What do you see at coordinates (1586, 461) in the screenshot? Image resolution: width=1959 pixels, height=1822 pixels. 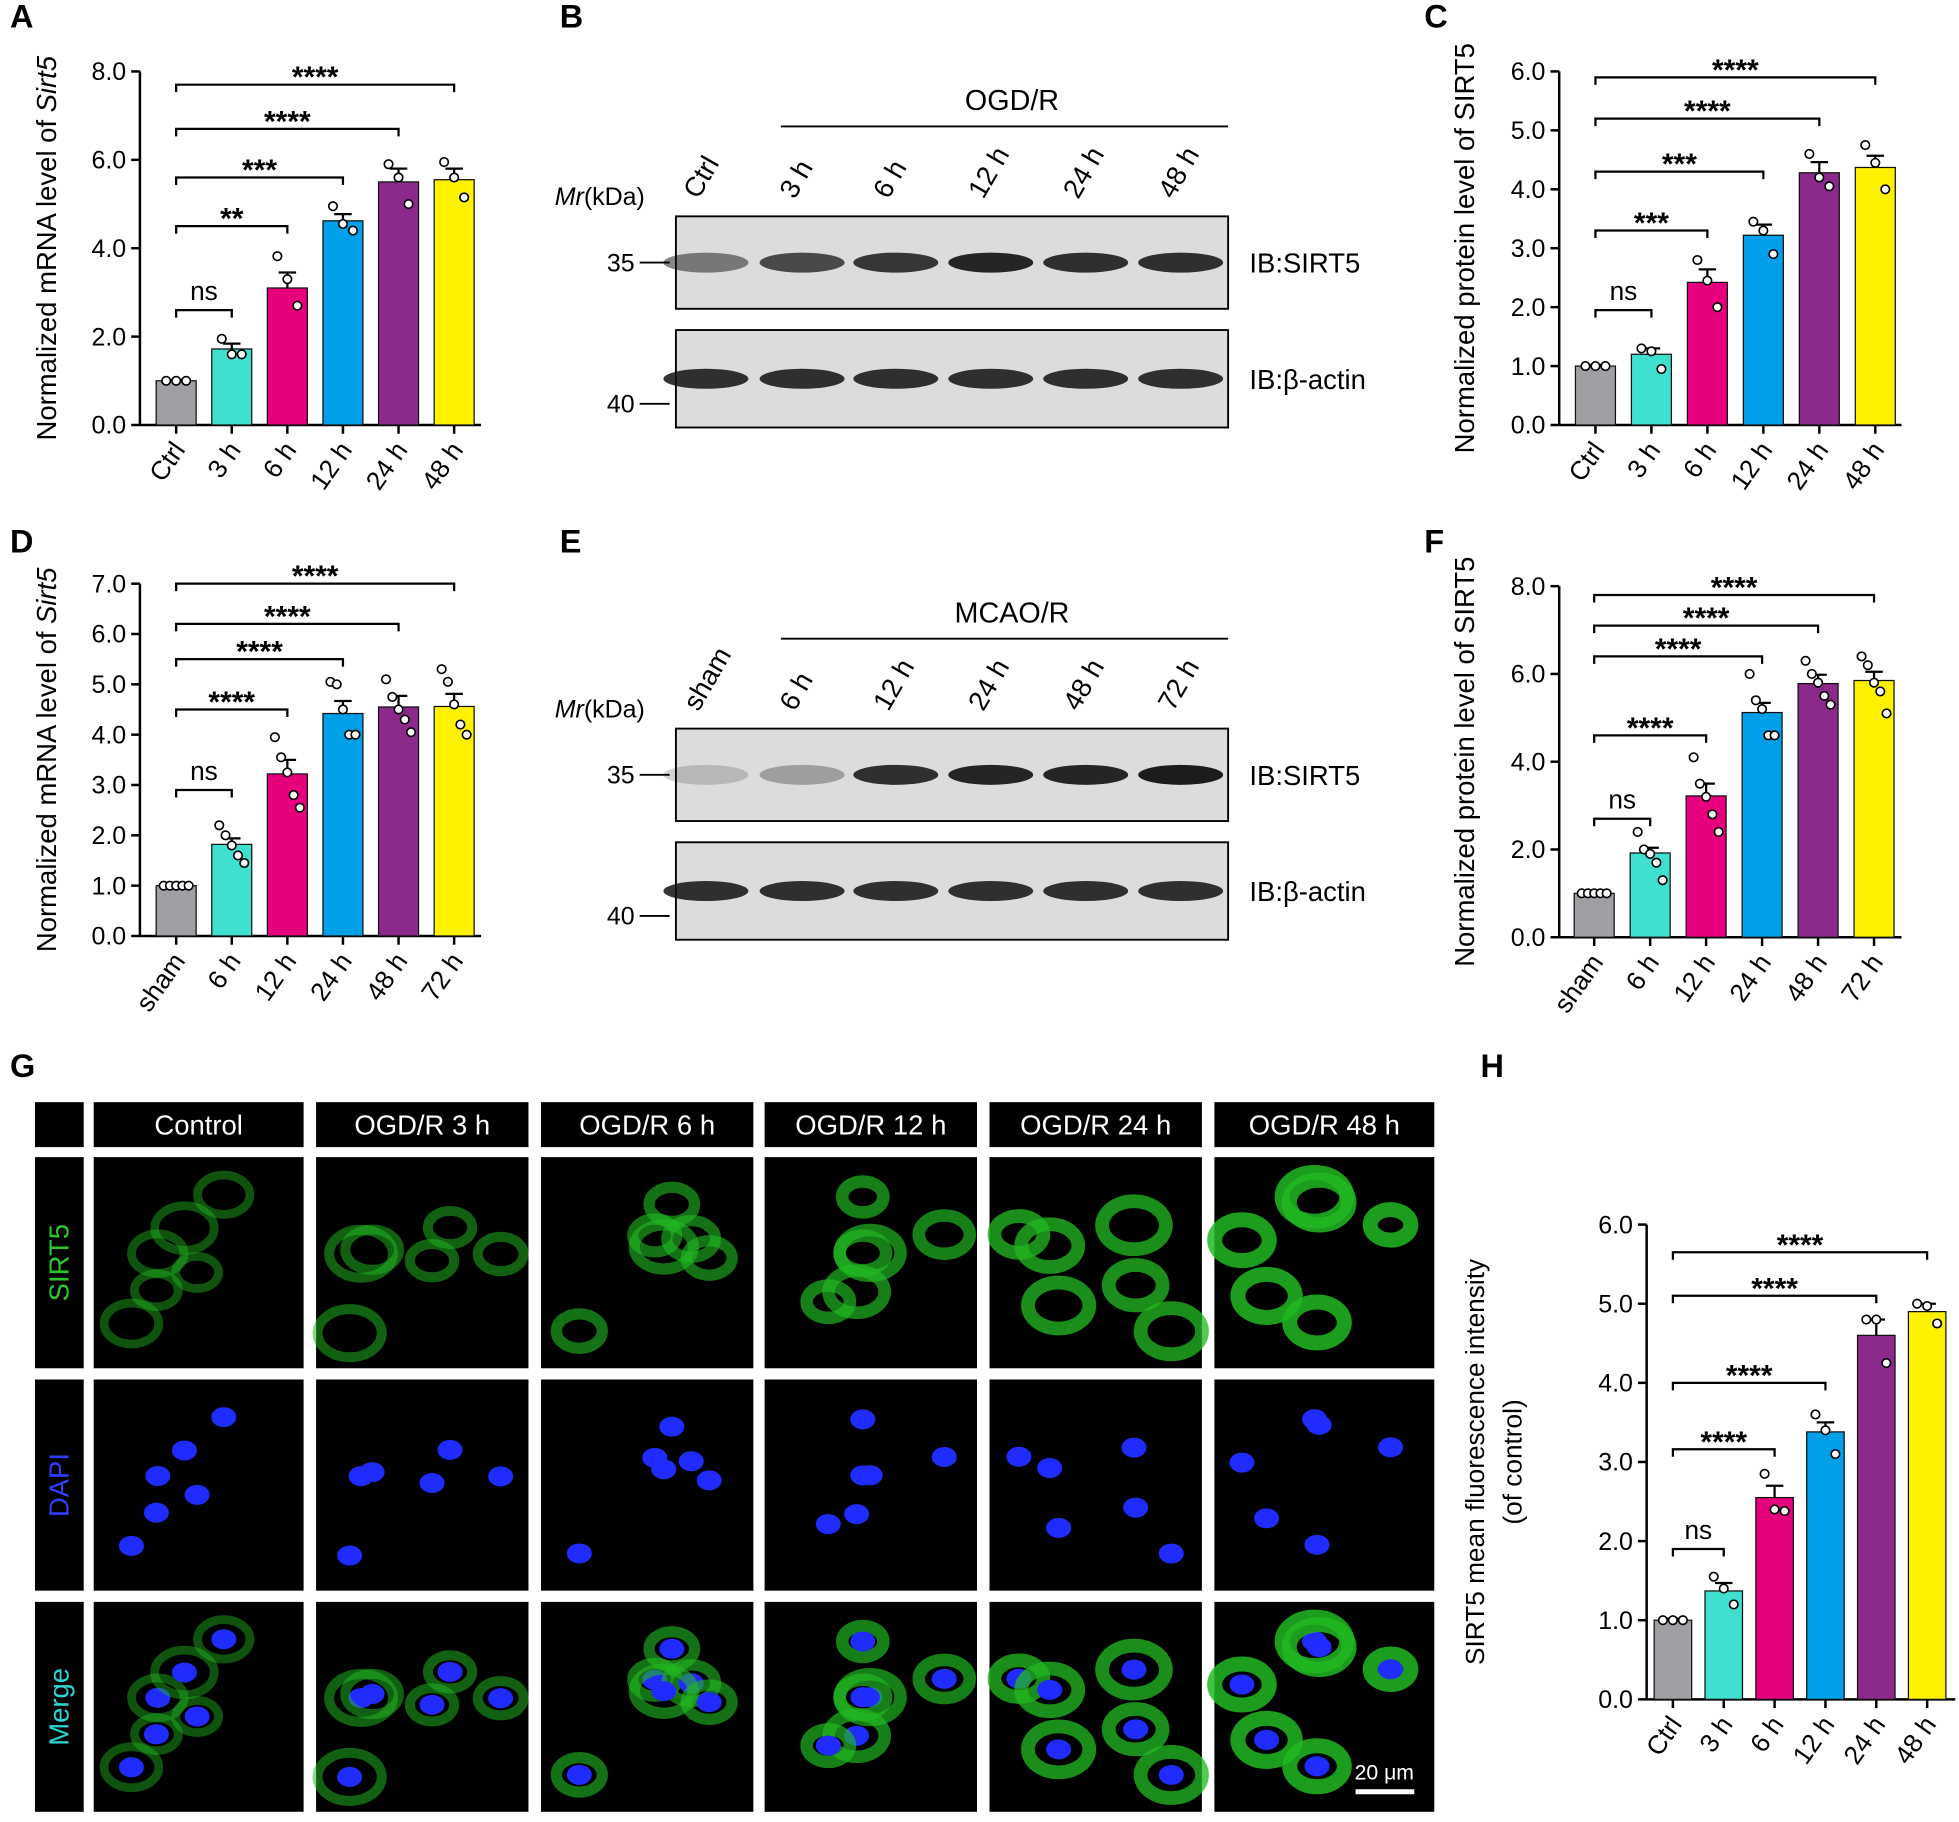 I see `x-tick-label: Ctrl` at bounding box center [1586, 461].